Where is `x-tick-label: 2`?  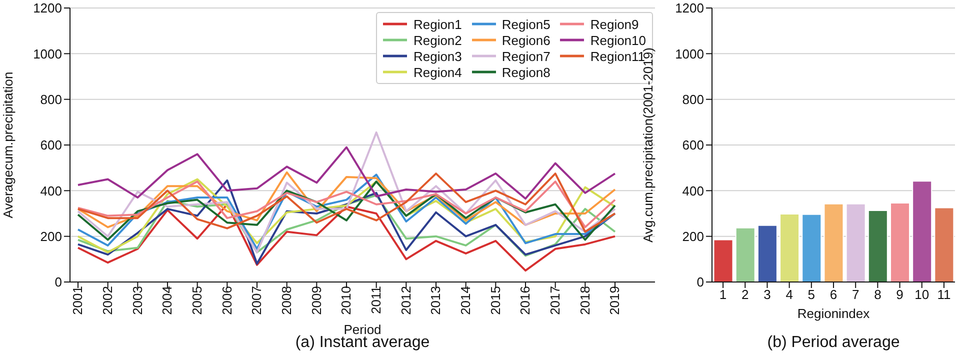 x-tick-label: 2 is located at coordinates (745, 294).